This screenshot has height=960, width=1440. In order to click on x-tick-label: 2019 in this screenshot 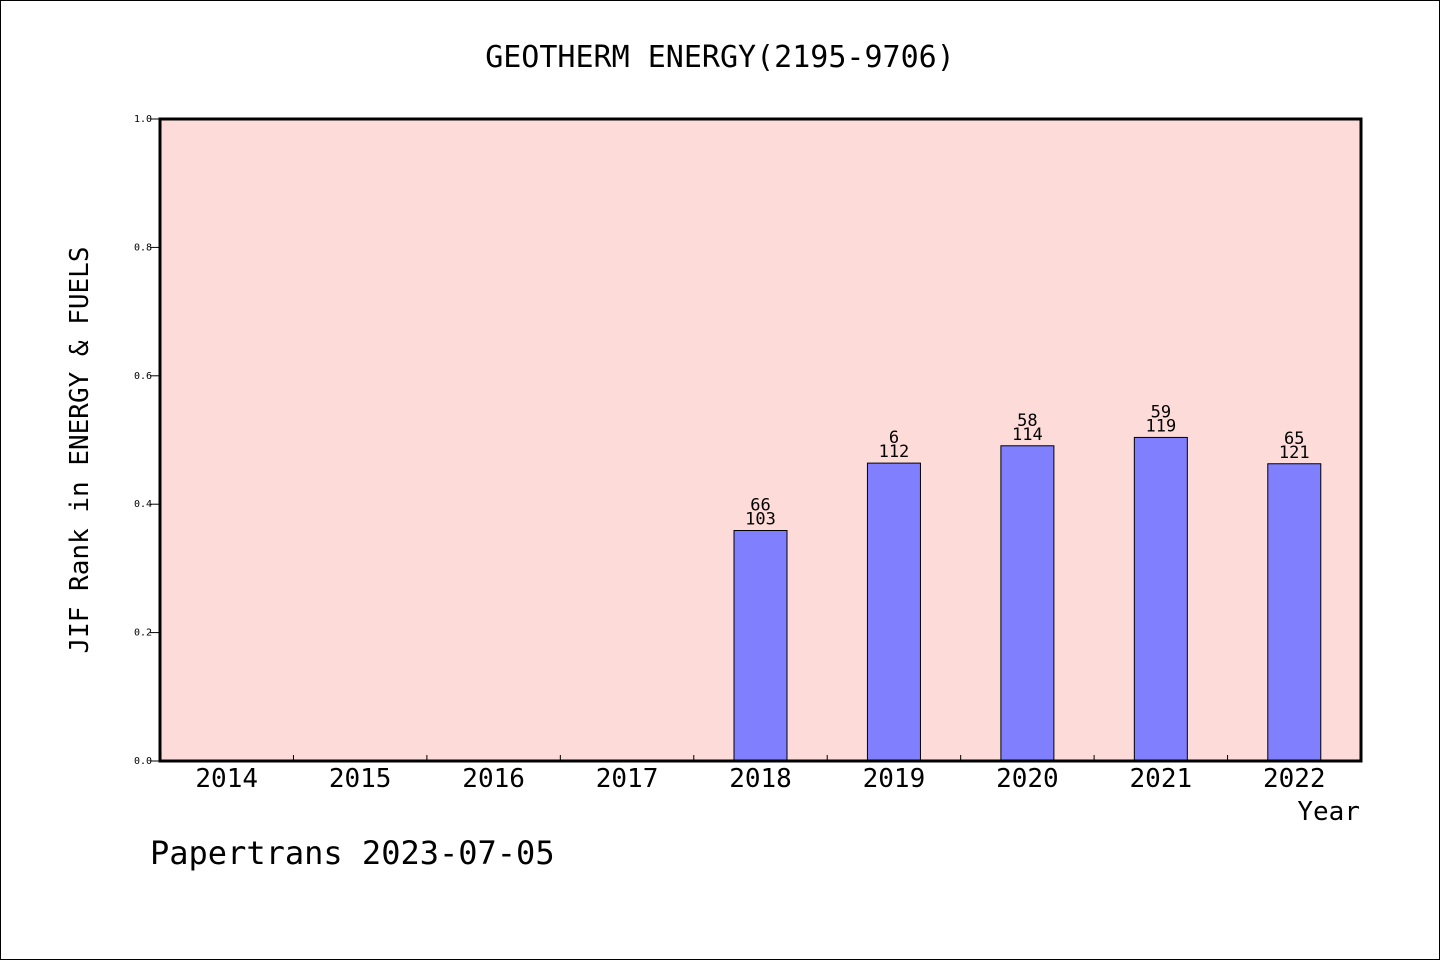, I will do `click(894, 779)`.